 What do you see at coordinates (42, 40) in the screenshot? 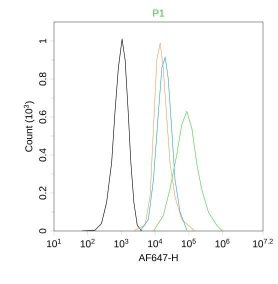
I see `y-tick-label: 1` at bounding box center [42, 40].